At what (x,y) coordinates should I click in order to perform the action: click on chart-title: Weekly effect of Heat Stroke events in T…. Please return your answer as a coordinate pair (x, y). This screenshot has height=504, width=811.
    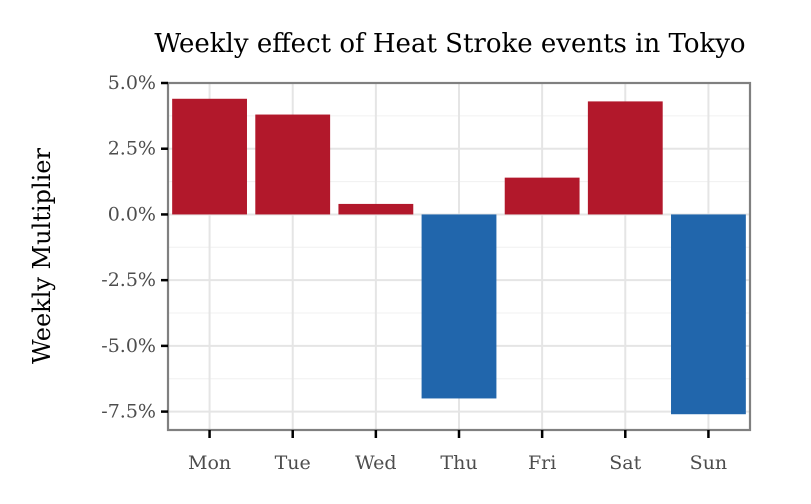
    Looking at the image, I should click on (449, 44).